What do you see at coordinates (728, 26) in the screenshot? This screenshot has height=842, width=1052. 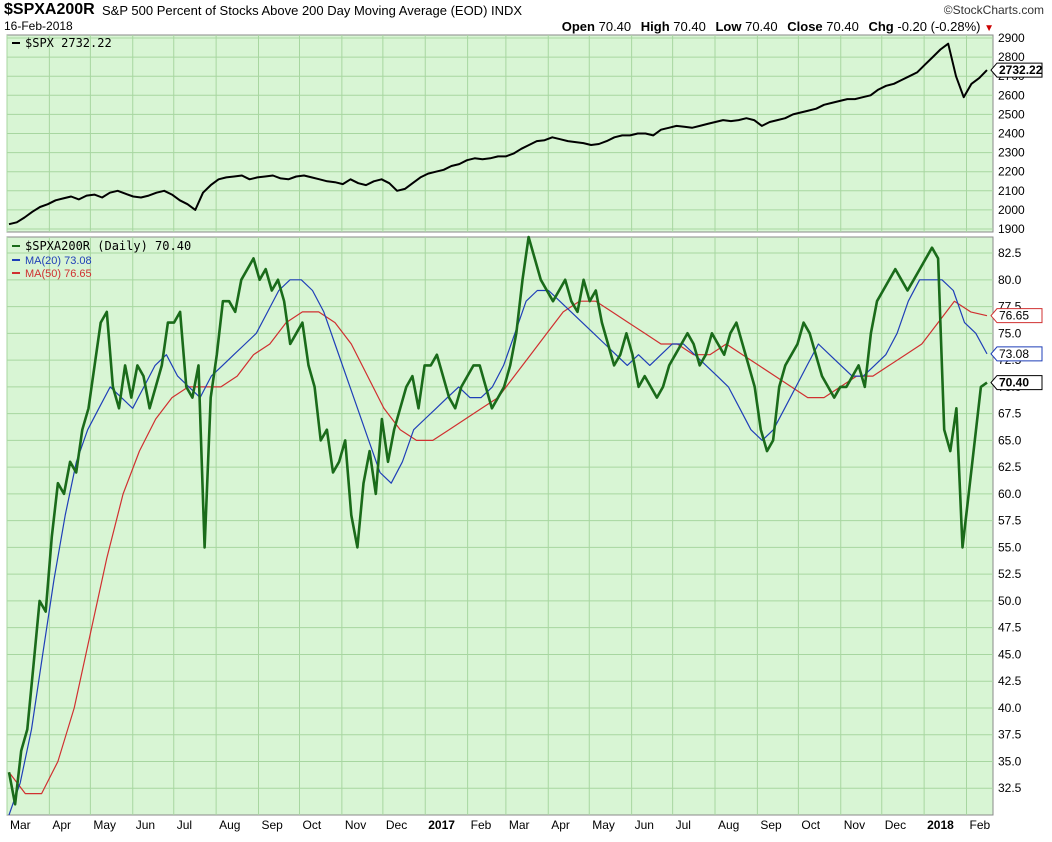 I see `low-label: Low` at bounding box center [728, 26].